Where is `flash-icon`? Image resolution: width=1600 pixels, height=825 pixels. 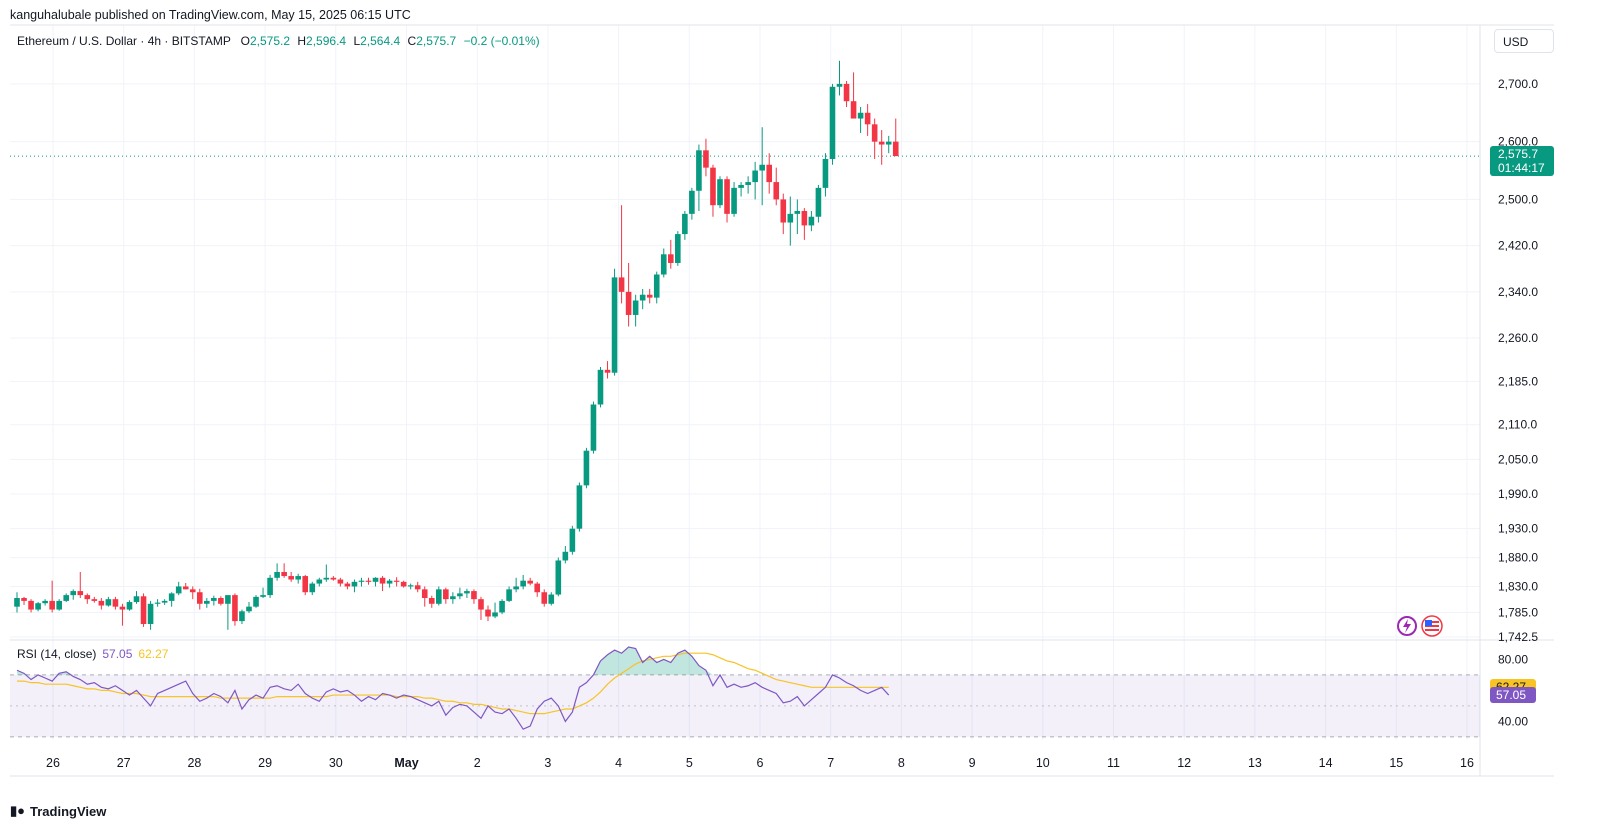
flash-icon is located at coordinates (1407, 626).